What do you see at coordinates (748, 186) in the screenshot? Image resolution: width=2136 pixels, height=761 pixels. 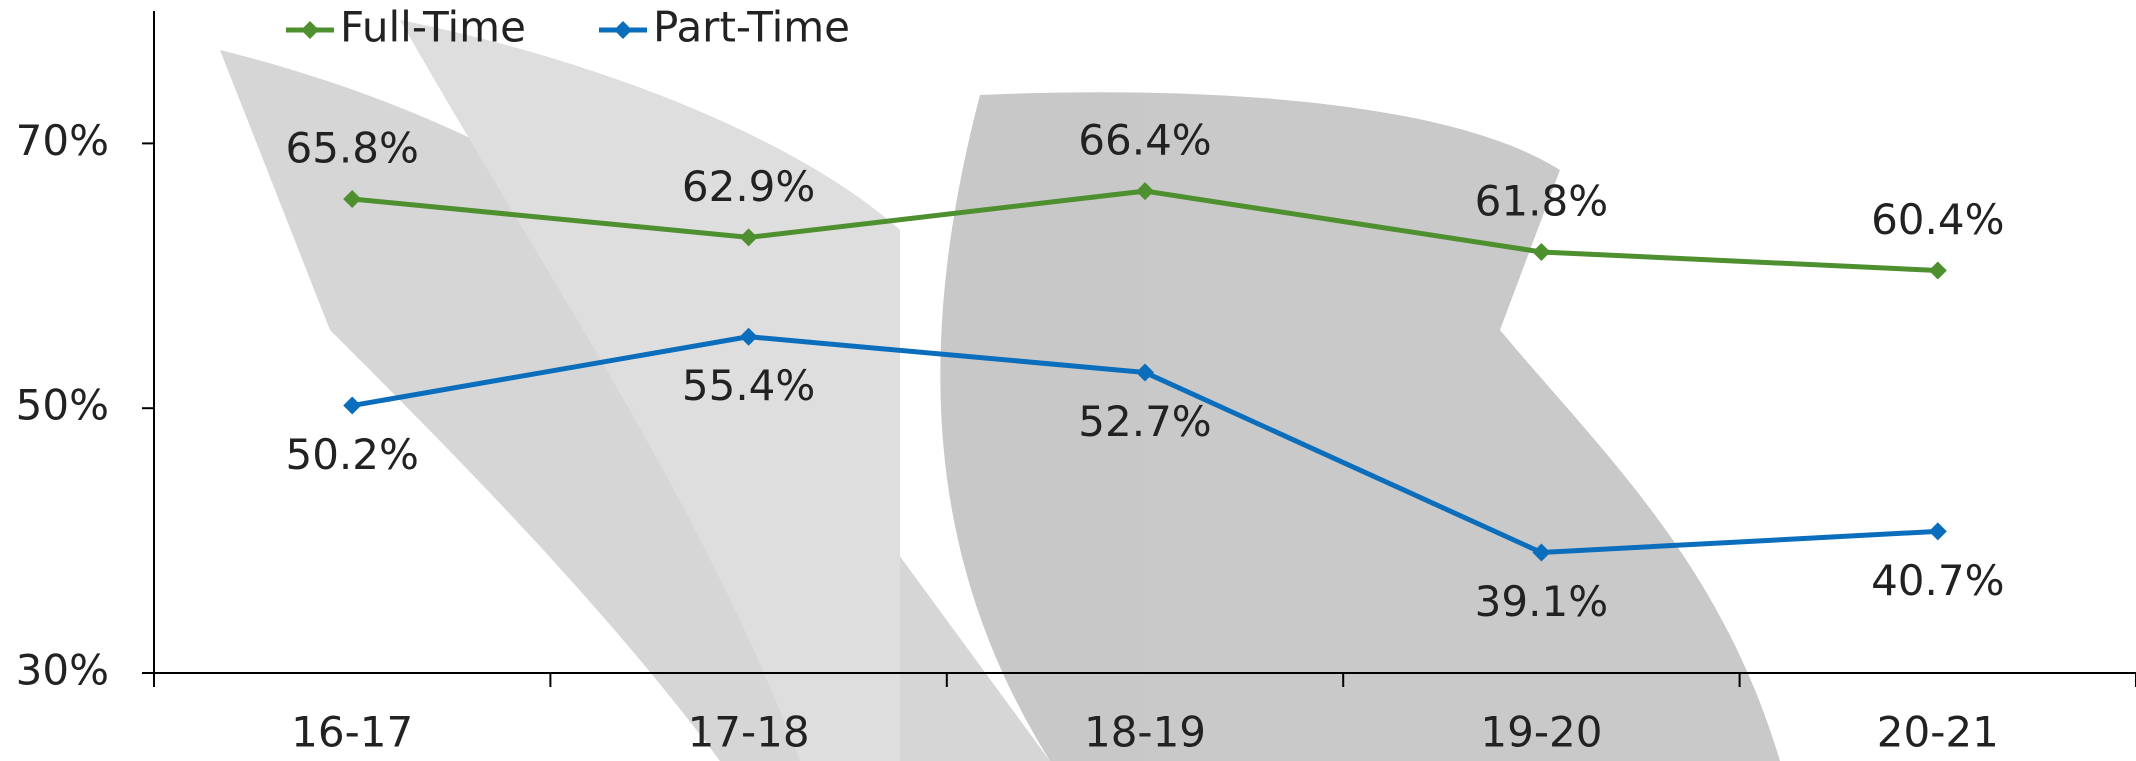 I see `data-label: 62.9%` at bounding box center [748, 186].